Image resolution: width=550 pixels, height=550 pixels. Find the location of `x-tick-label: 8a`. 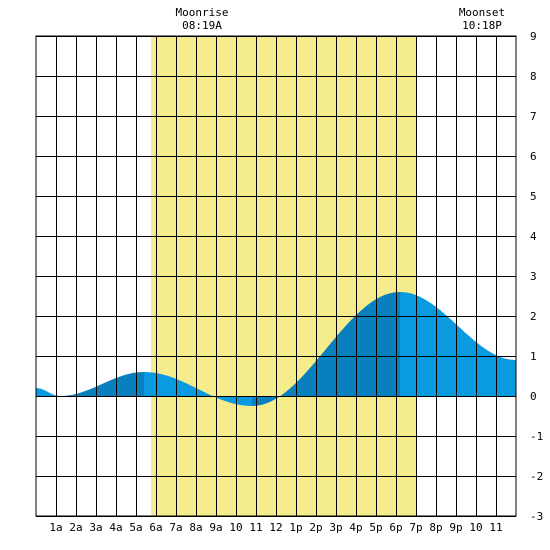

x-tick-label: 8a is located at coordinates (195, 527).